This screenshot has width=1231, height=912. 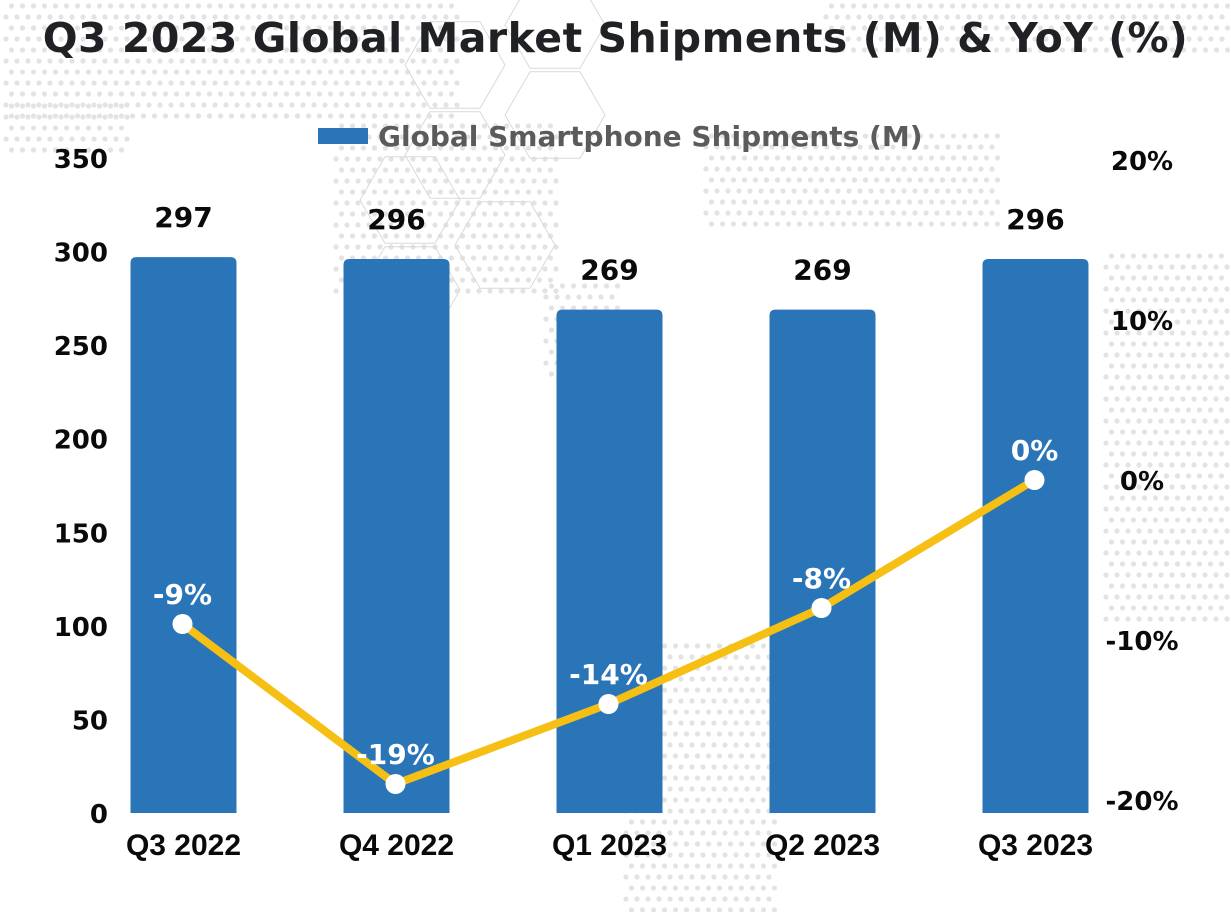 What do you see at coordinates (1035, 845) in the screenshot?
I see `category-label: Q3 2023` at bounding box center [1035, 845].